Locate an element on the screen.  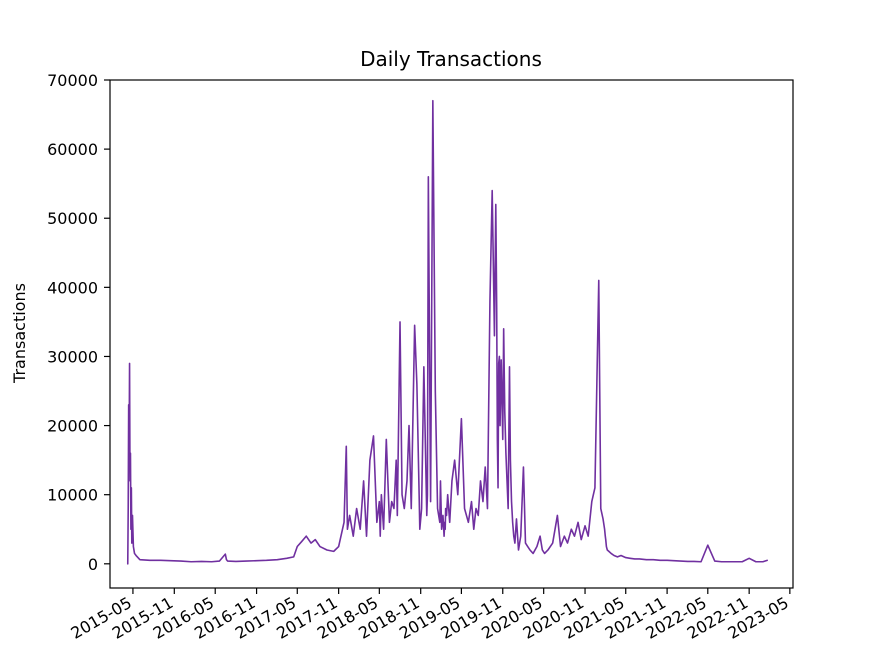
y-tick-label: 10000 is located at coordinates (72, 495).